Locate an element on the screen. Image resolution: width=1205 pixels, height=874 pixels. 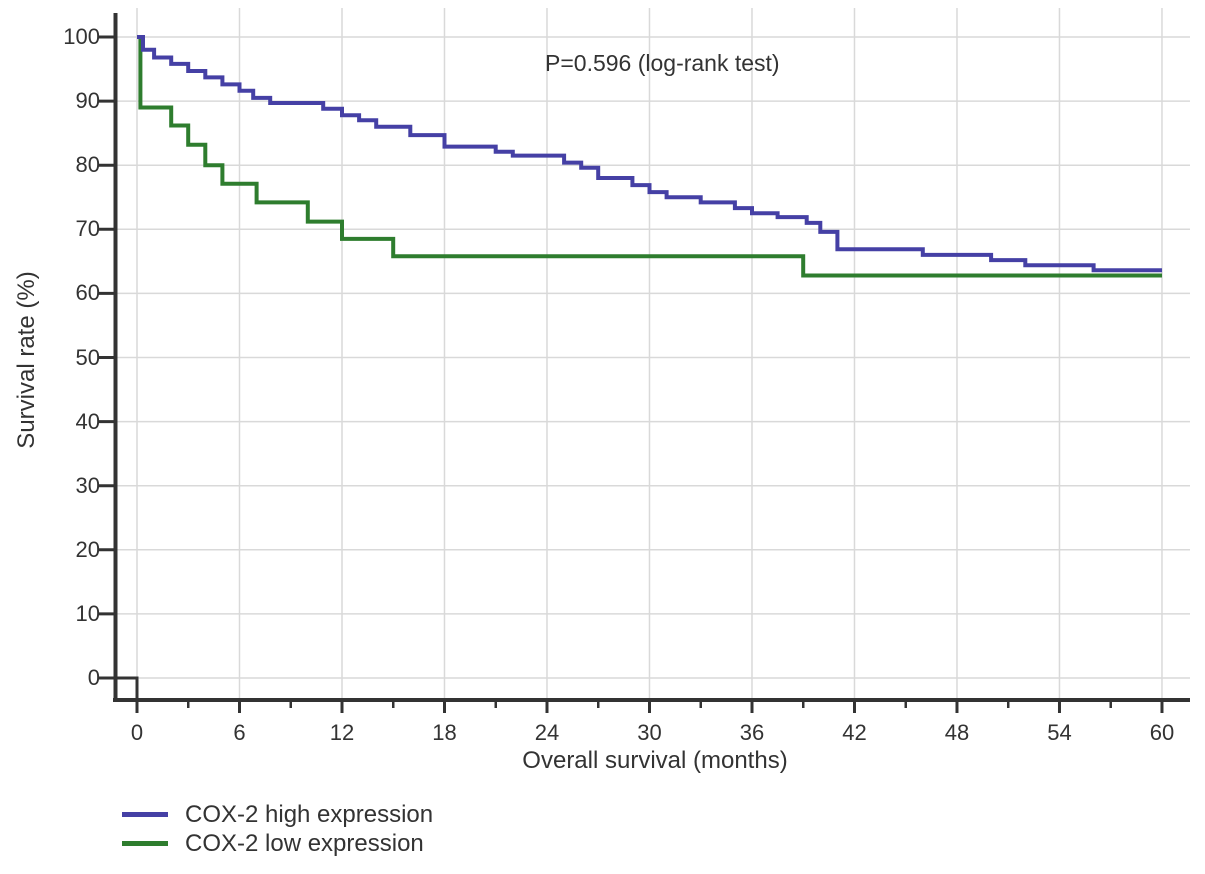
x-tick-label-0: 0 is located at coordinates (137, 732).